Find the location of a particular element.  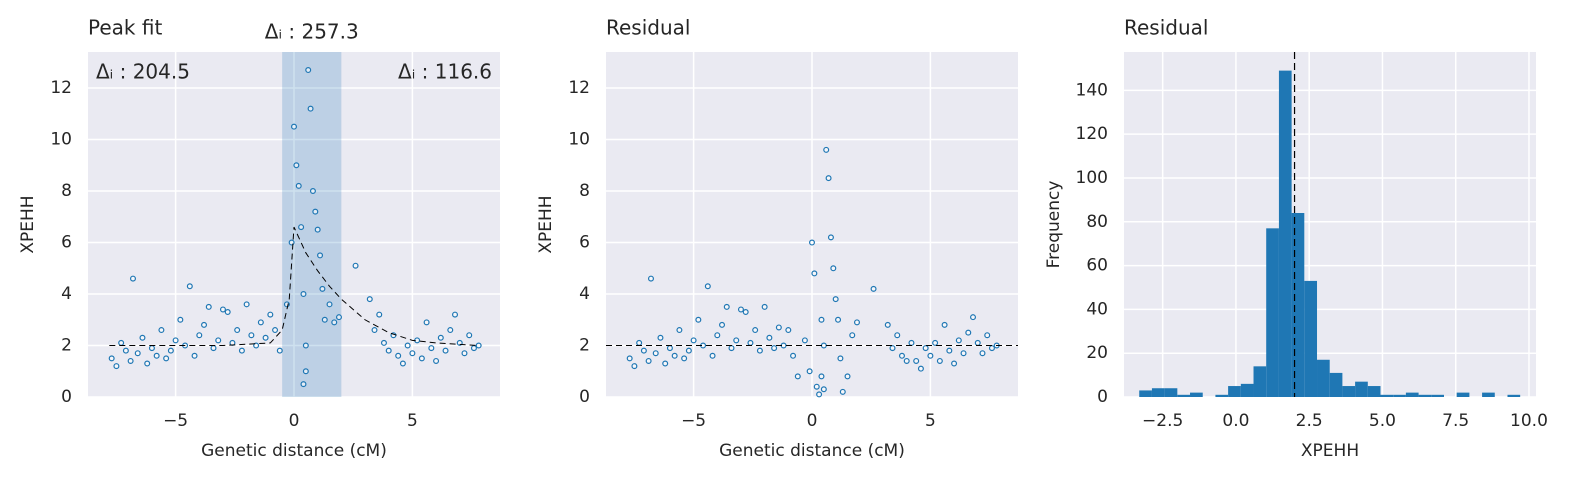

x-axis-label: Genetic distance (cM) is located at coordinates (294, 451).